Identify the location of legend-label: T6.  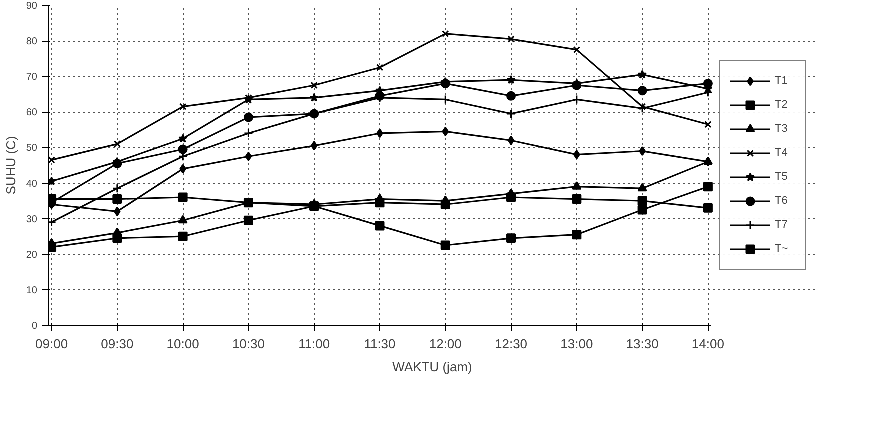
(782, 201).